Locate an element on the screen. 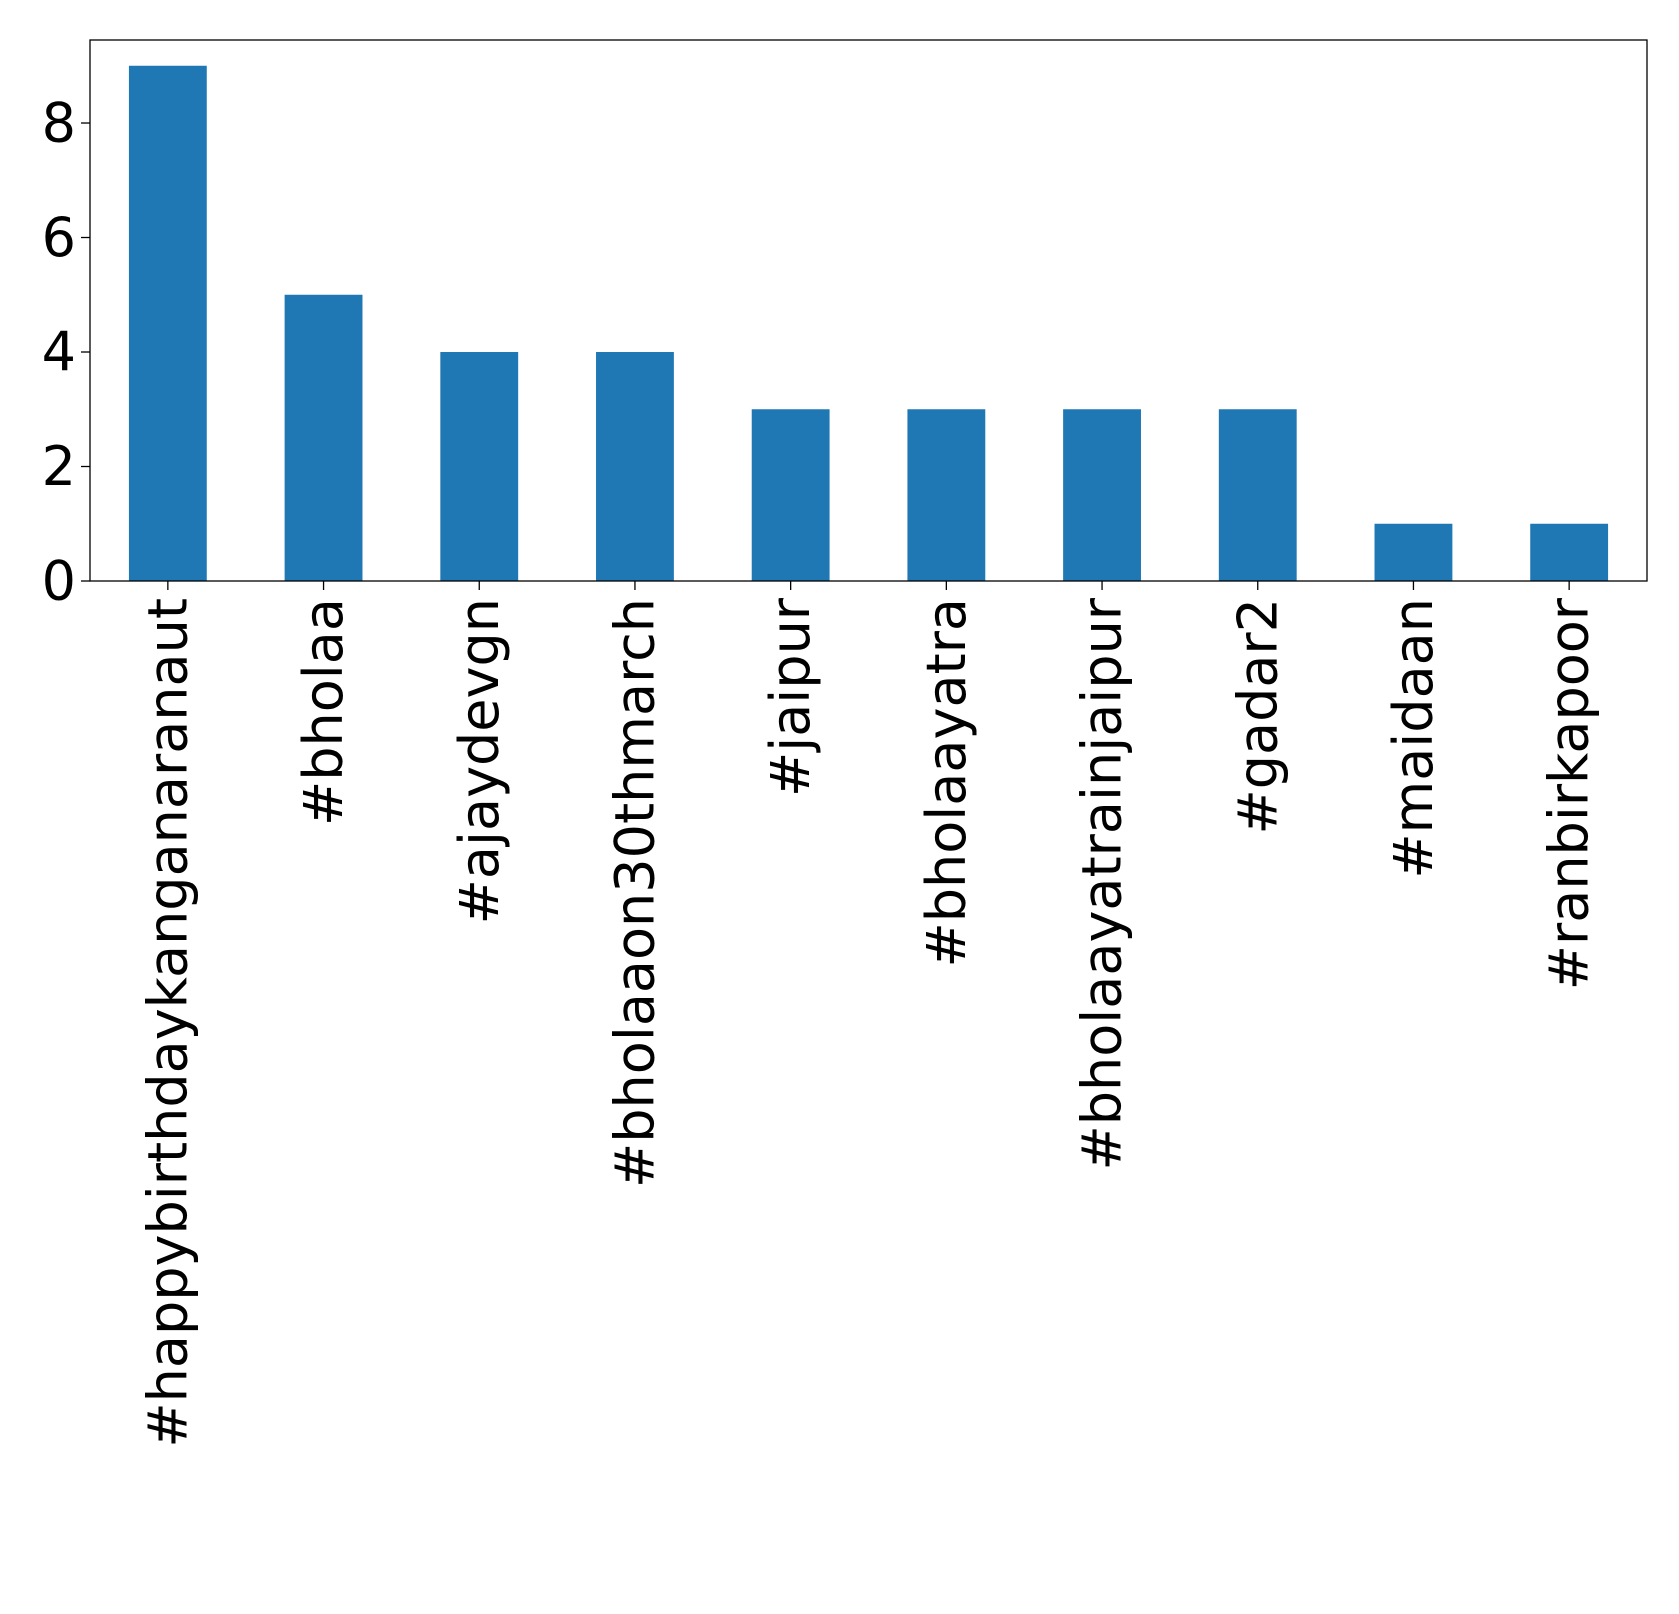 Image resolution: width=1679 pixels, height=1614 pixels. y-tick-label: 4 is located at coordinates (59, 352).